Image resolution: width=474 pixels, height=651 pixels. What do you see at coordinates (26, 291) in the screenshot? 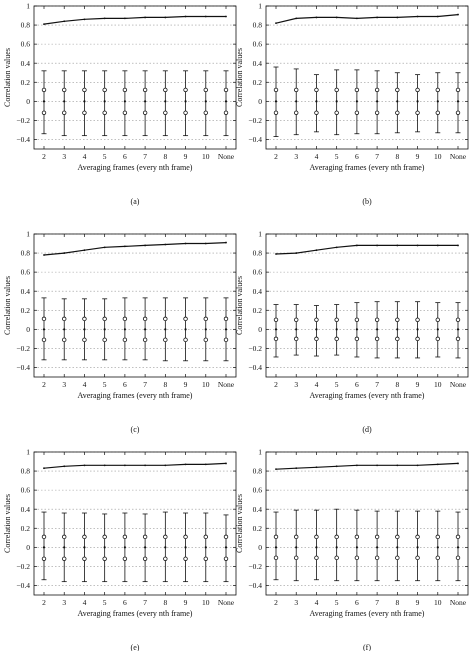
I see `y-tick-label: 0.4` at bounding box center [26, 291].